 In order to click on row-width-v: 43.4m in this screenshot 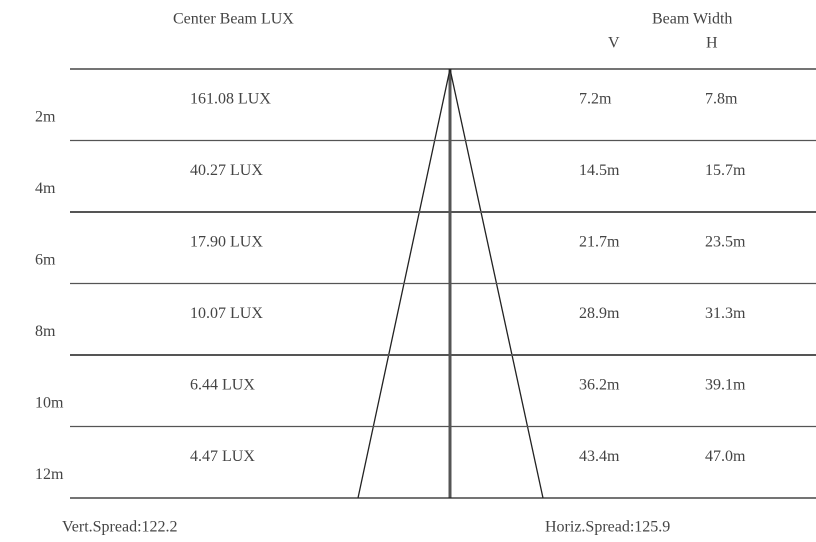, I will do `click(599, 456)`.